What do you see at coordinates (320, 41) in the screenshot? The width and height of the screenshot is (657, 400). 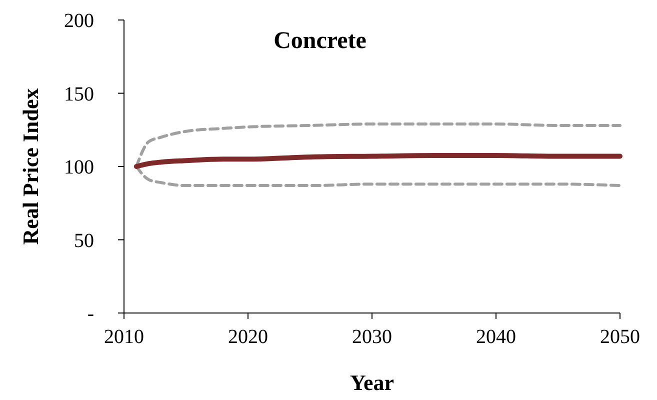 I see `chart-title: Concrete` at bounding box center [320, 41].